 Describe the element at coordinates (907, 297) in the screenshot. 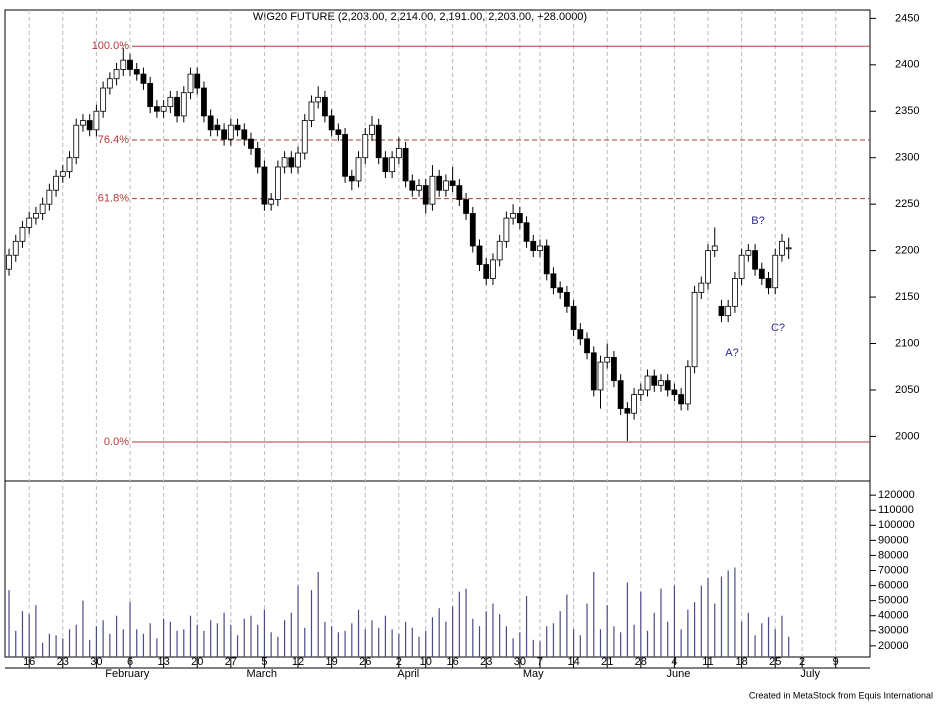

I see `y-tick-label: 2150` at that location.